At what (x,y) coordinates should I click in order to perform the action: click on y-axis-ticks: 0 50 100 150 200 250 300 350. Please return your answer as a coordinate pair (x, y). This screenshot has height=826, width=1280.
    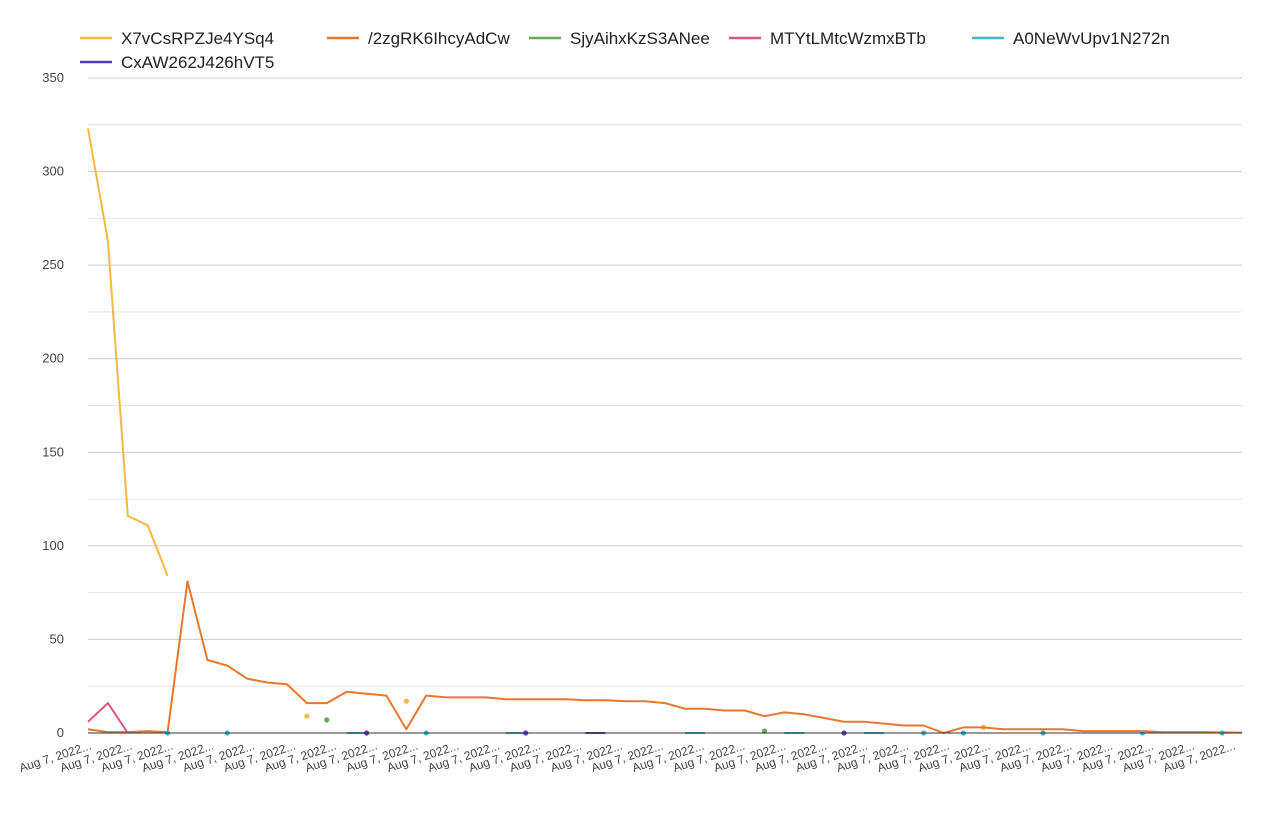
    Looking at the image, I should click on (53, 405).